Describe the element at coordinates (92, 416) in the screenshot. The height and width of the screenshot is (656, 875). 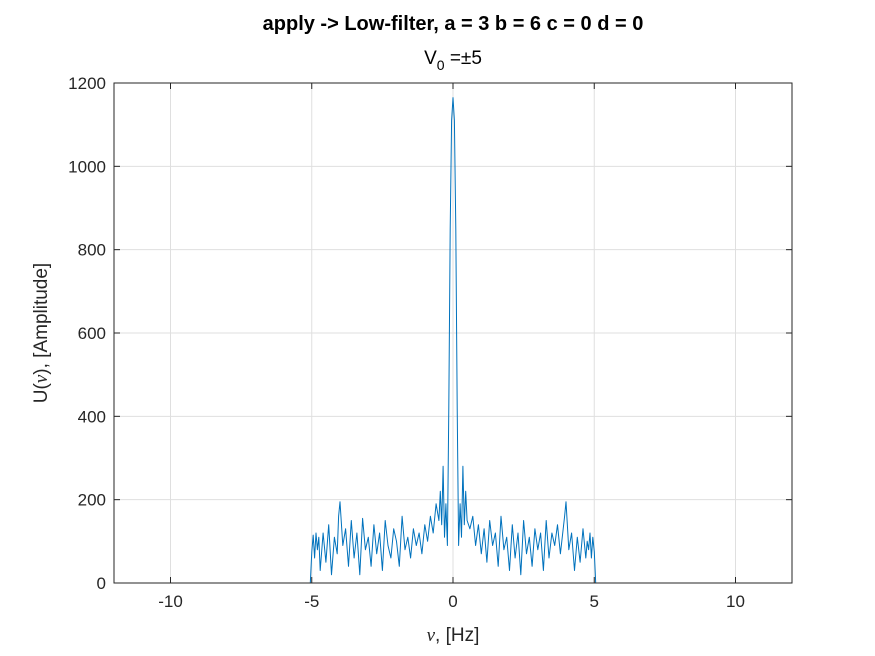
I see `y-tick-label: 400` at that location.